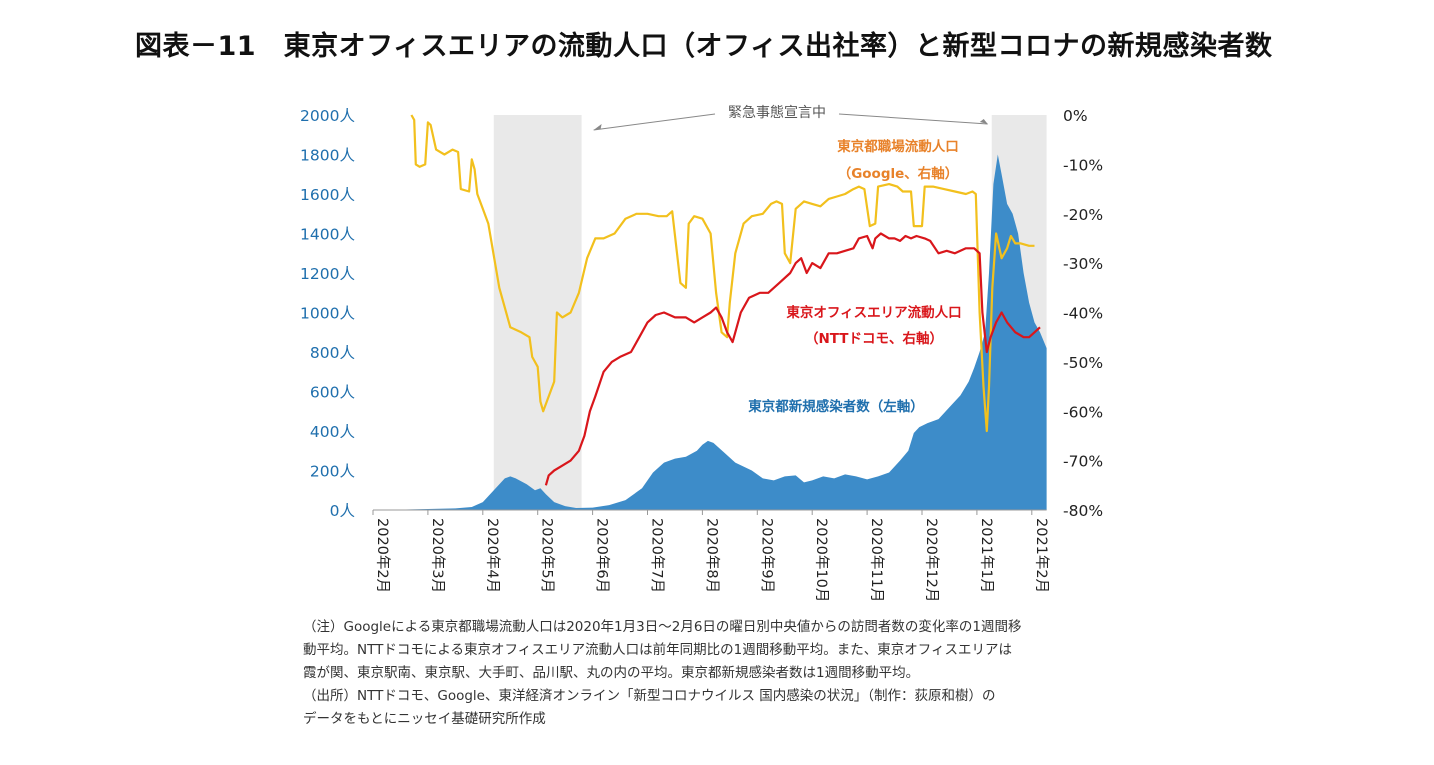  What do you see at coordinates (983, 121) in the screenshot?
I see `emergency-arrowhead-right` at bounding box center [983, 121].